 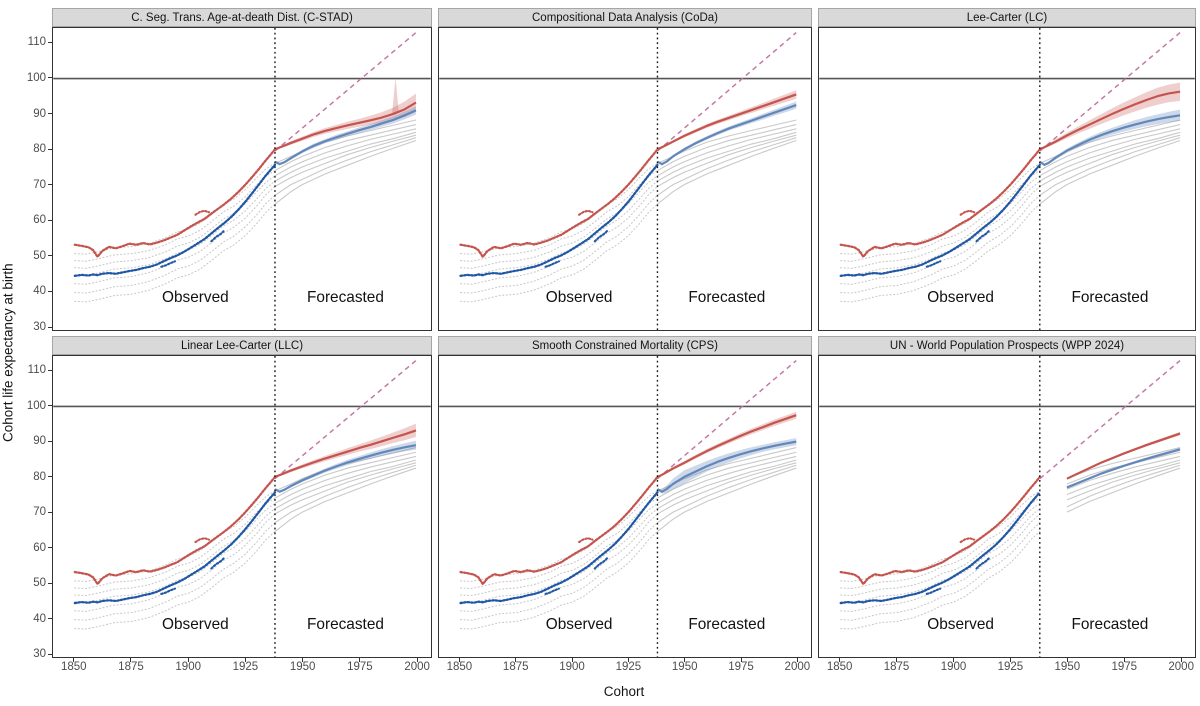 I want to click on y-tick-label: 70, so click(x=39, y=512).